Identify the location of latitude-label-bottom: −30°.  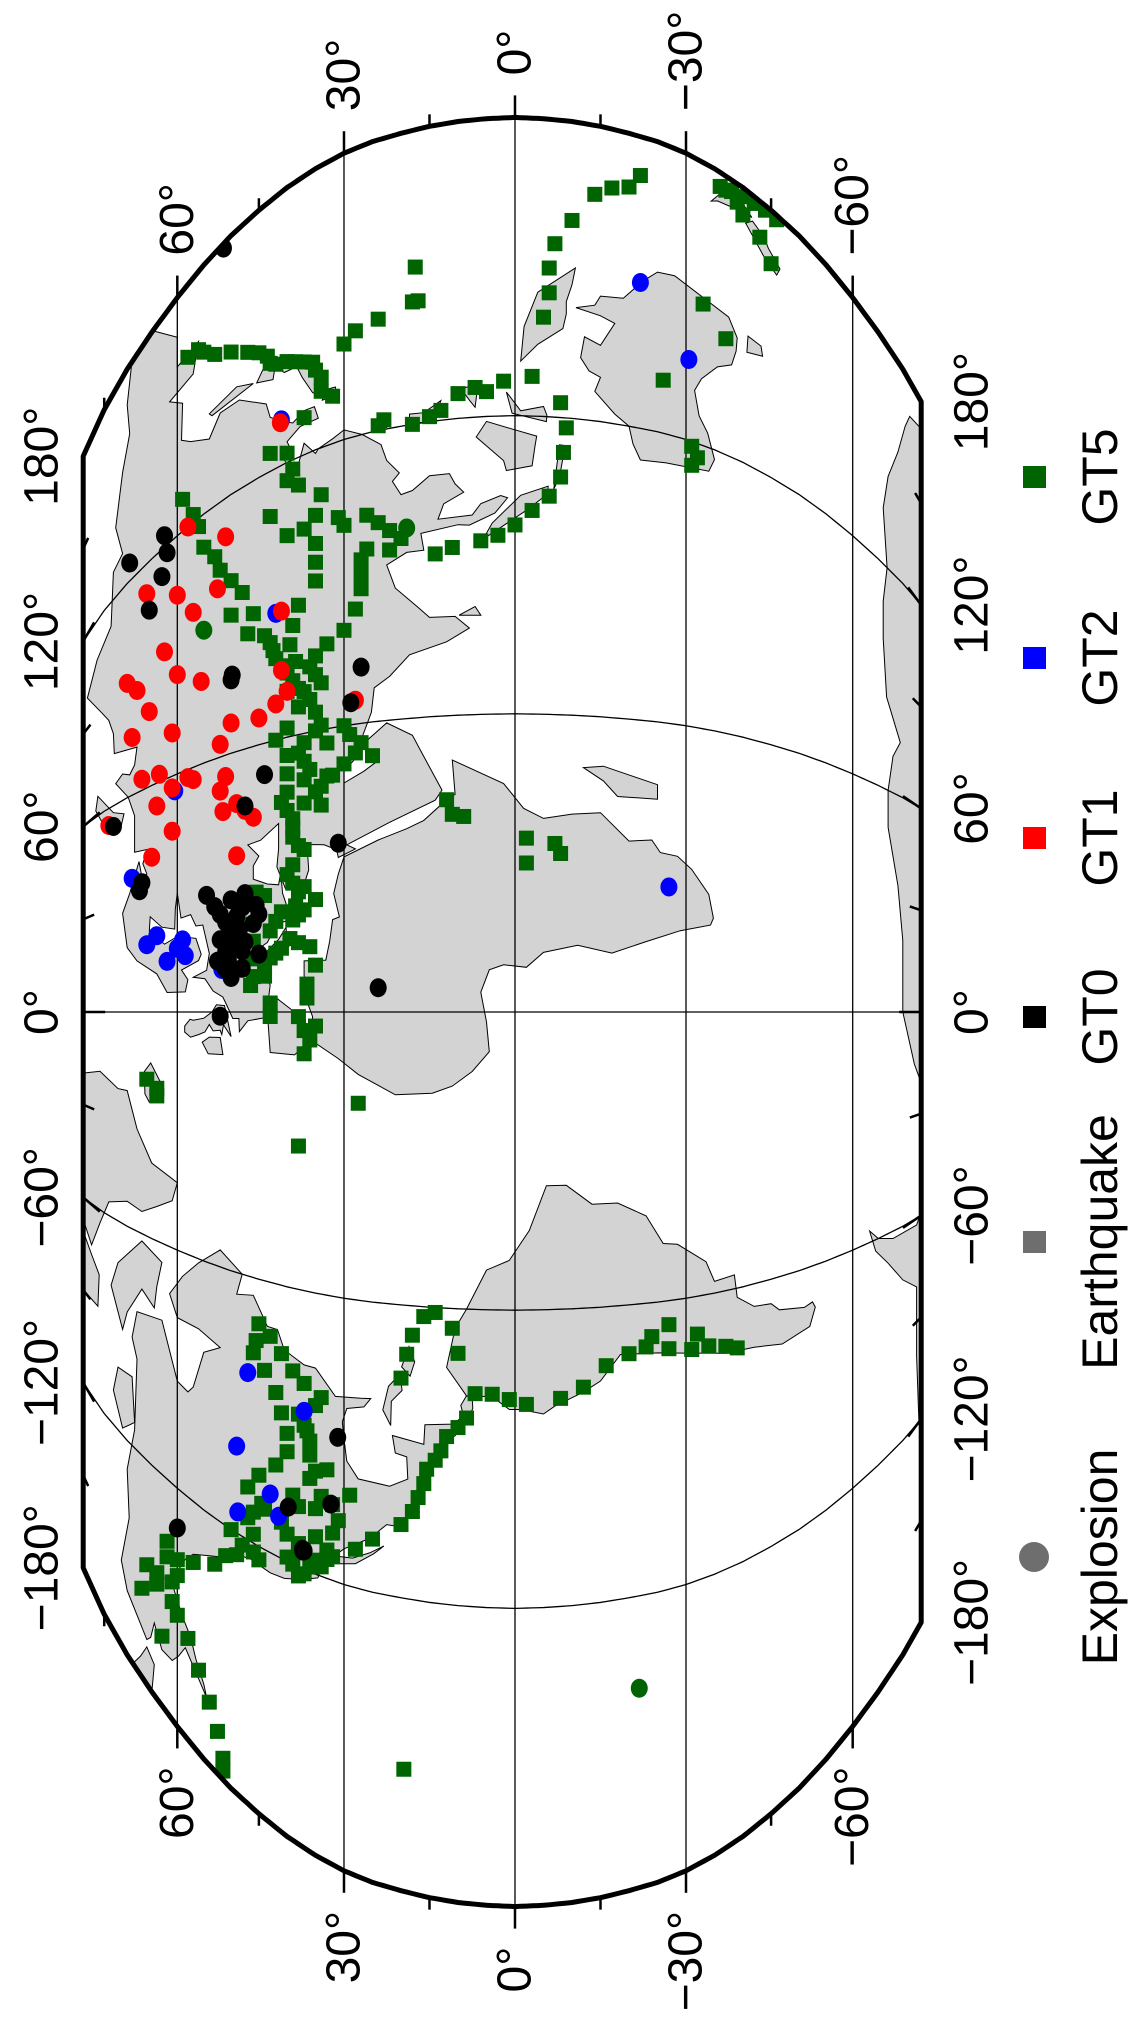
(686, 1961).